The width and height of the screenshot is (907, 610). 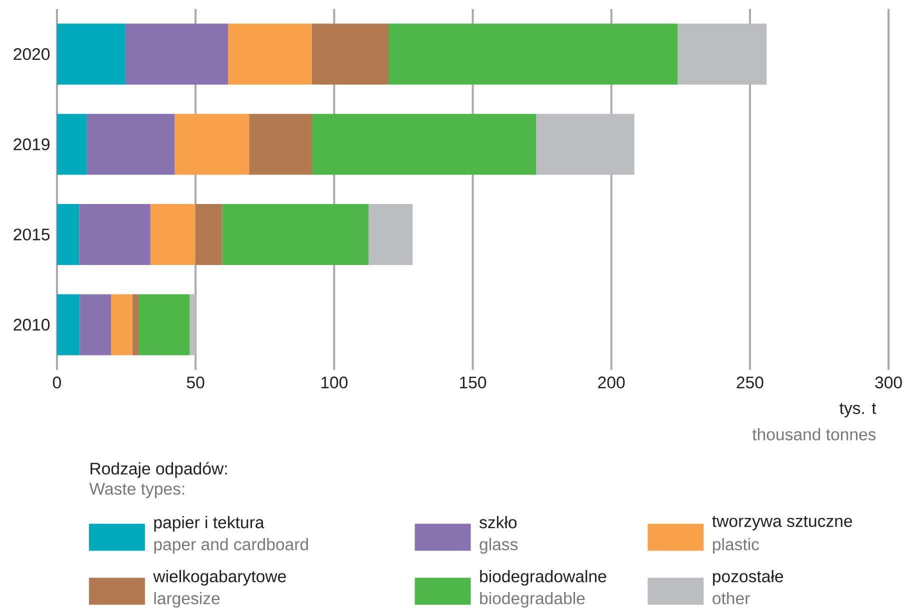 What do you see at coordinates (56, 382) in the screenshot?
I see `x-tick-label: 0` at bounding box center [56, 382].